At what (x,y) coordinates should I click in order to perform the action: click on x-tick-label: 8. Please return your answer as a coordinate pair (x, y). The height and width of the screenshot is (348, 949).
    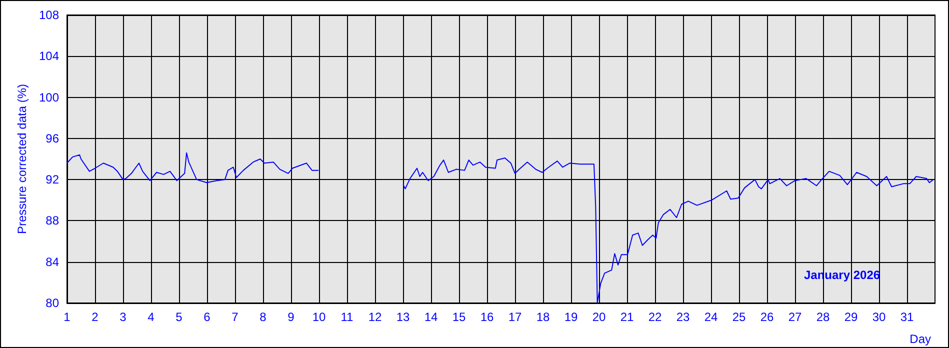
    Looking at the image, I should click on (263, 317).